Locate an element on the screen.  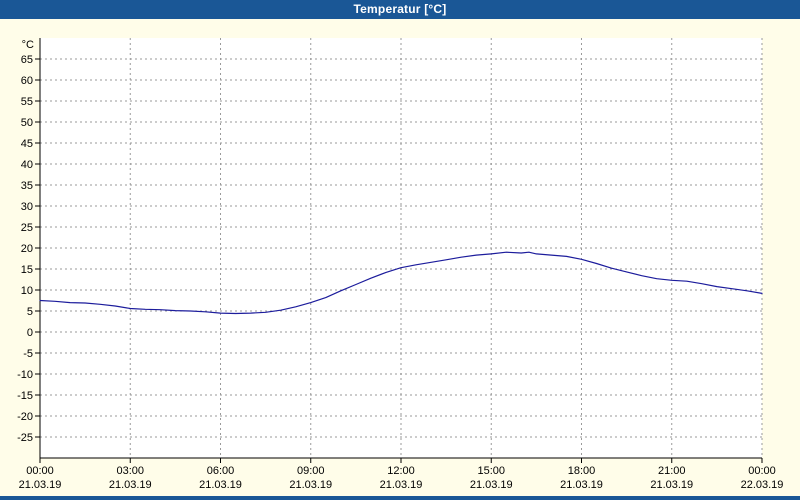
y-axis-unit-label: °C is located at coordinates (28, 45).